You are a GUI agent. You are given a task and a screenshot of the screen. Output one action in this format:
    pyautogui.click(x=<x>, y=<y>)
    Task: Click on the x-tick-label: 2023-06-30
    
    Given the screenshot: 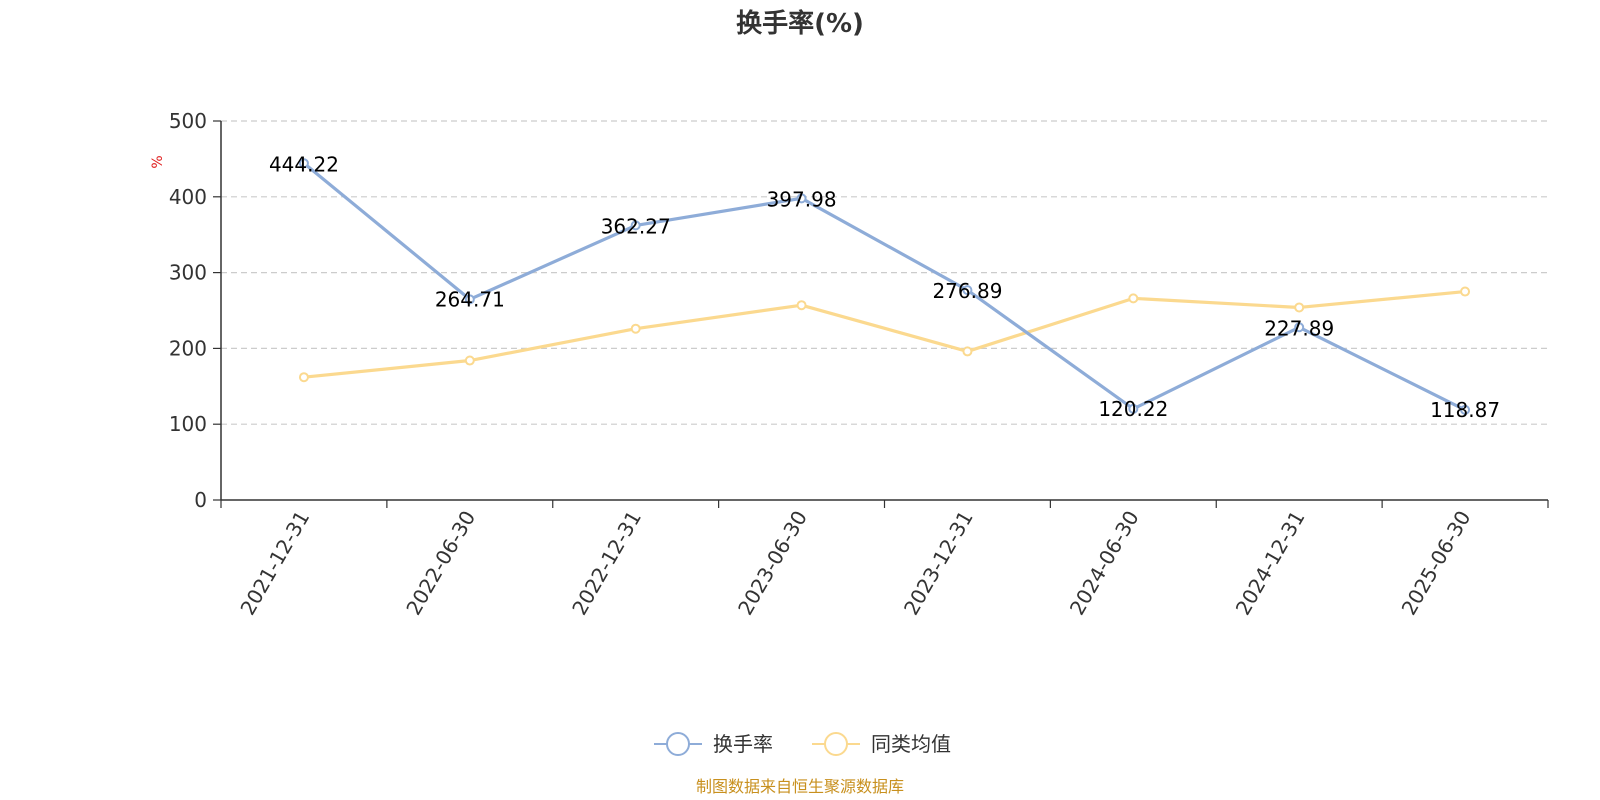 What is the action you would take?
    pyautogui.click(x=772, y=563)
    